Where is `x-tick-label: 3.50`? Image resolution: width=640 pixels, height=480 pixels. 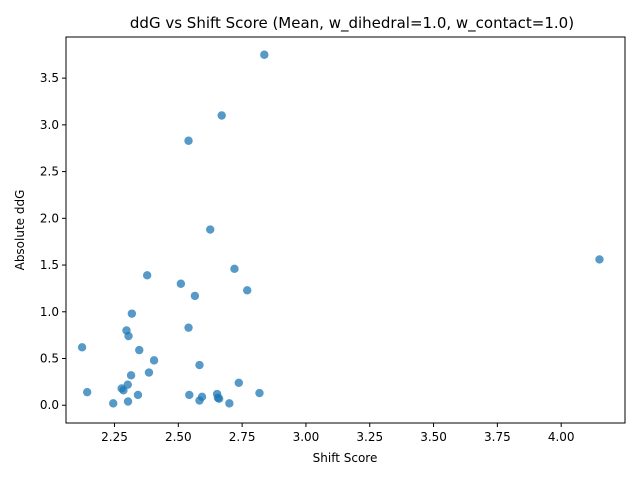
x-tick-label: 3.50 is located at coordinates (433, 437).